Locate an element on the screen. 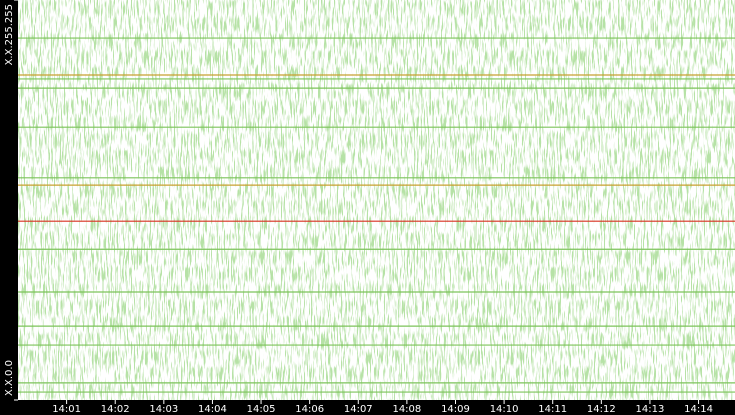 This screenshot has width=735, height=415. x-axis-band is located at coordinates (367, 407).